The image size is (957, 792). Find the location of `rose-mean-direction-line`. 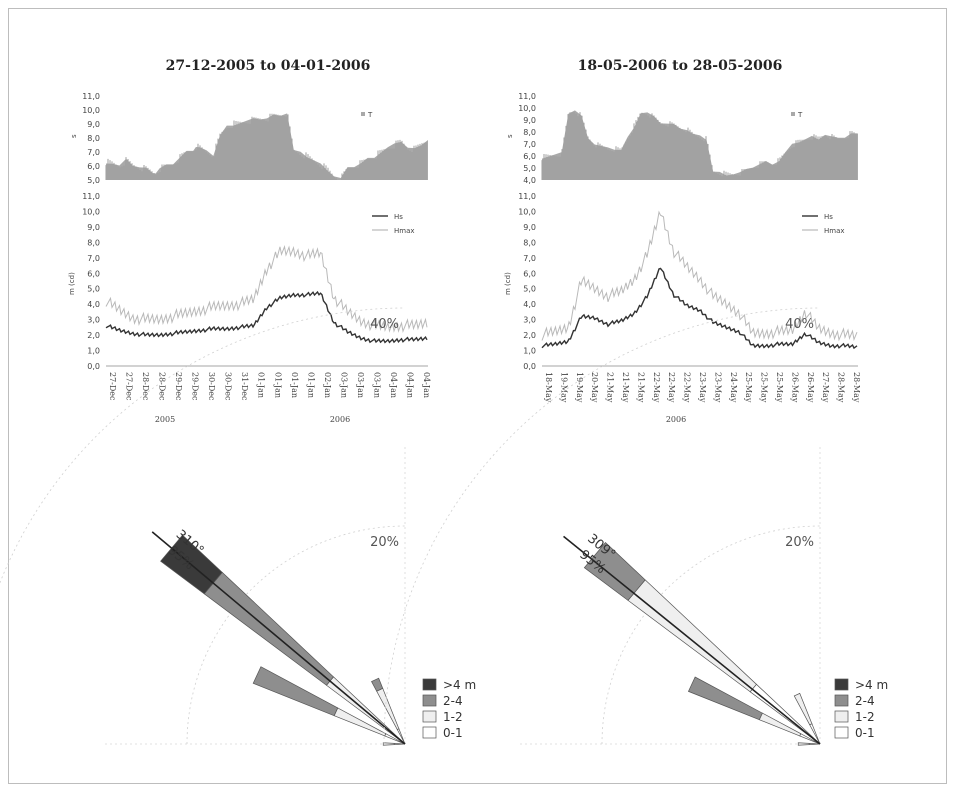

rose-mean-direction-line is located at coordinates (692, 640).